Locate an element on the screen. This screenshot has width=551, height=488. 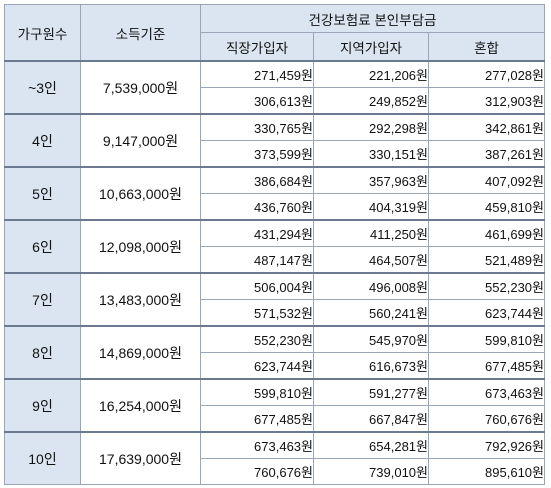
regional-value-cell: 330,151원 is located at coordinates (371, 154).